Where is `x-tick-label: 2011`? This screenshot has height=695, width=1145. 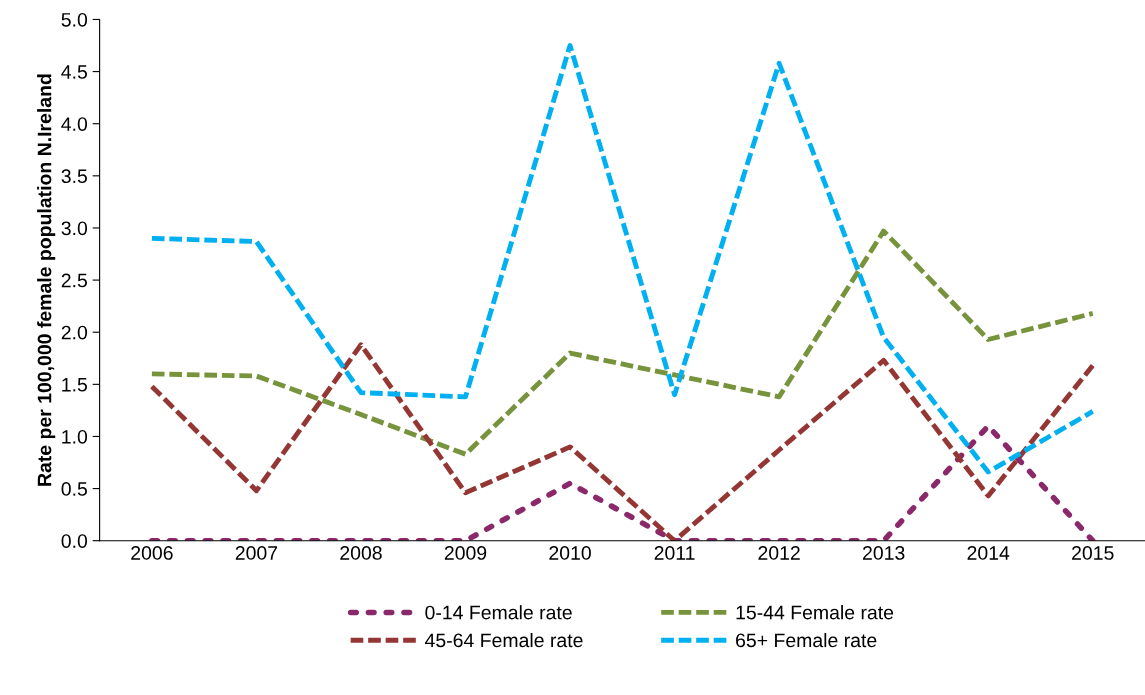
x-tick-label: 2011 is located at coordinates (674, 553).